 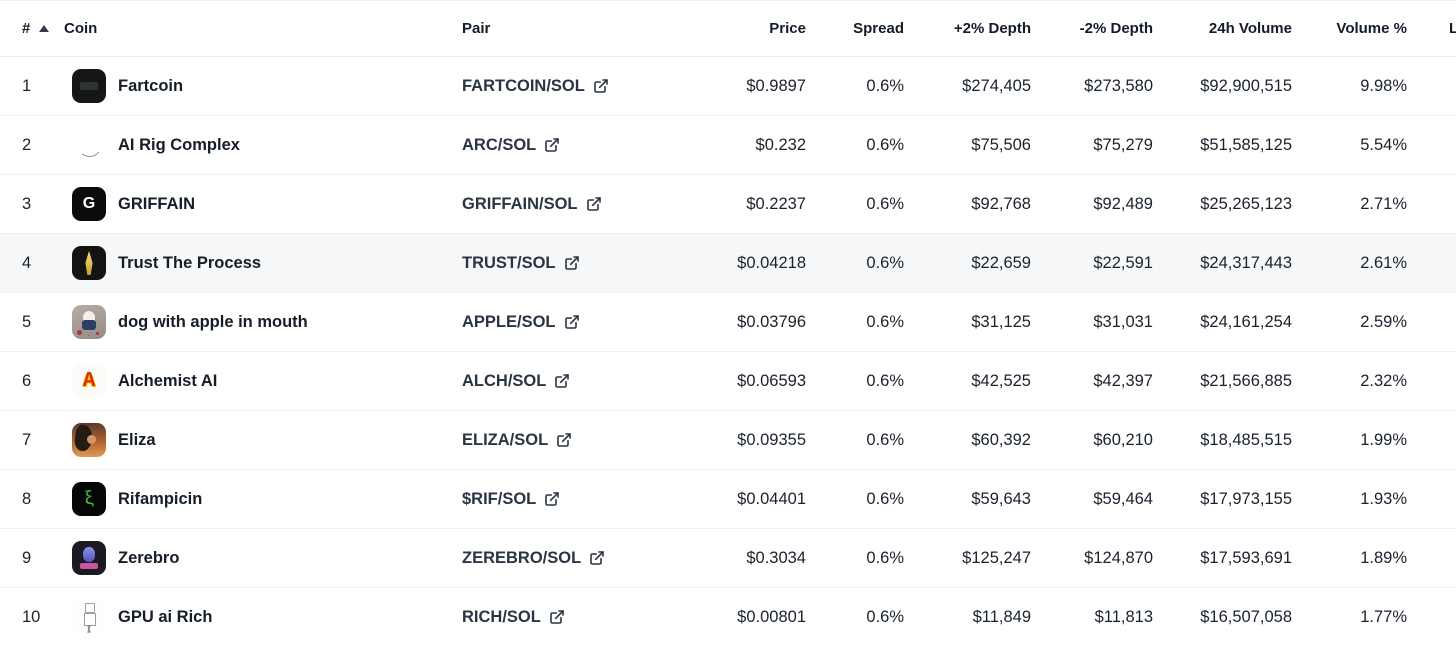 I want to click on rank-cell: 6, so click(x=32, y=381).